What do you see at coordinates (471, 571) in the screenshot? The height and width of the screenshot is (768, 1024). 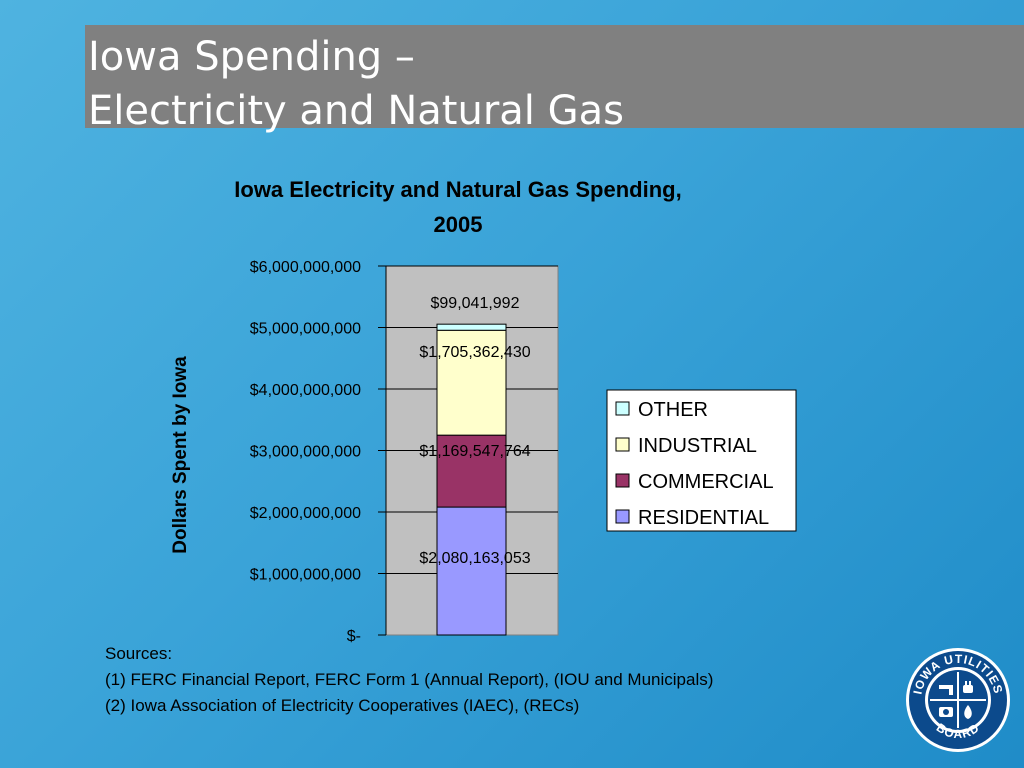 I see `bar-segment-residential` at bounding box center [471, 571].